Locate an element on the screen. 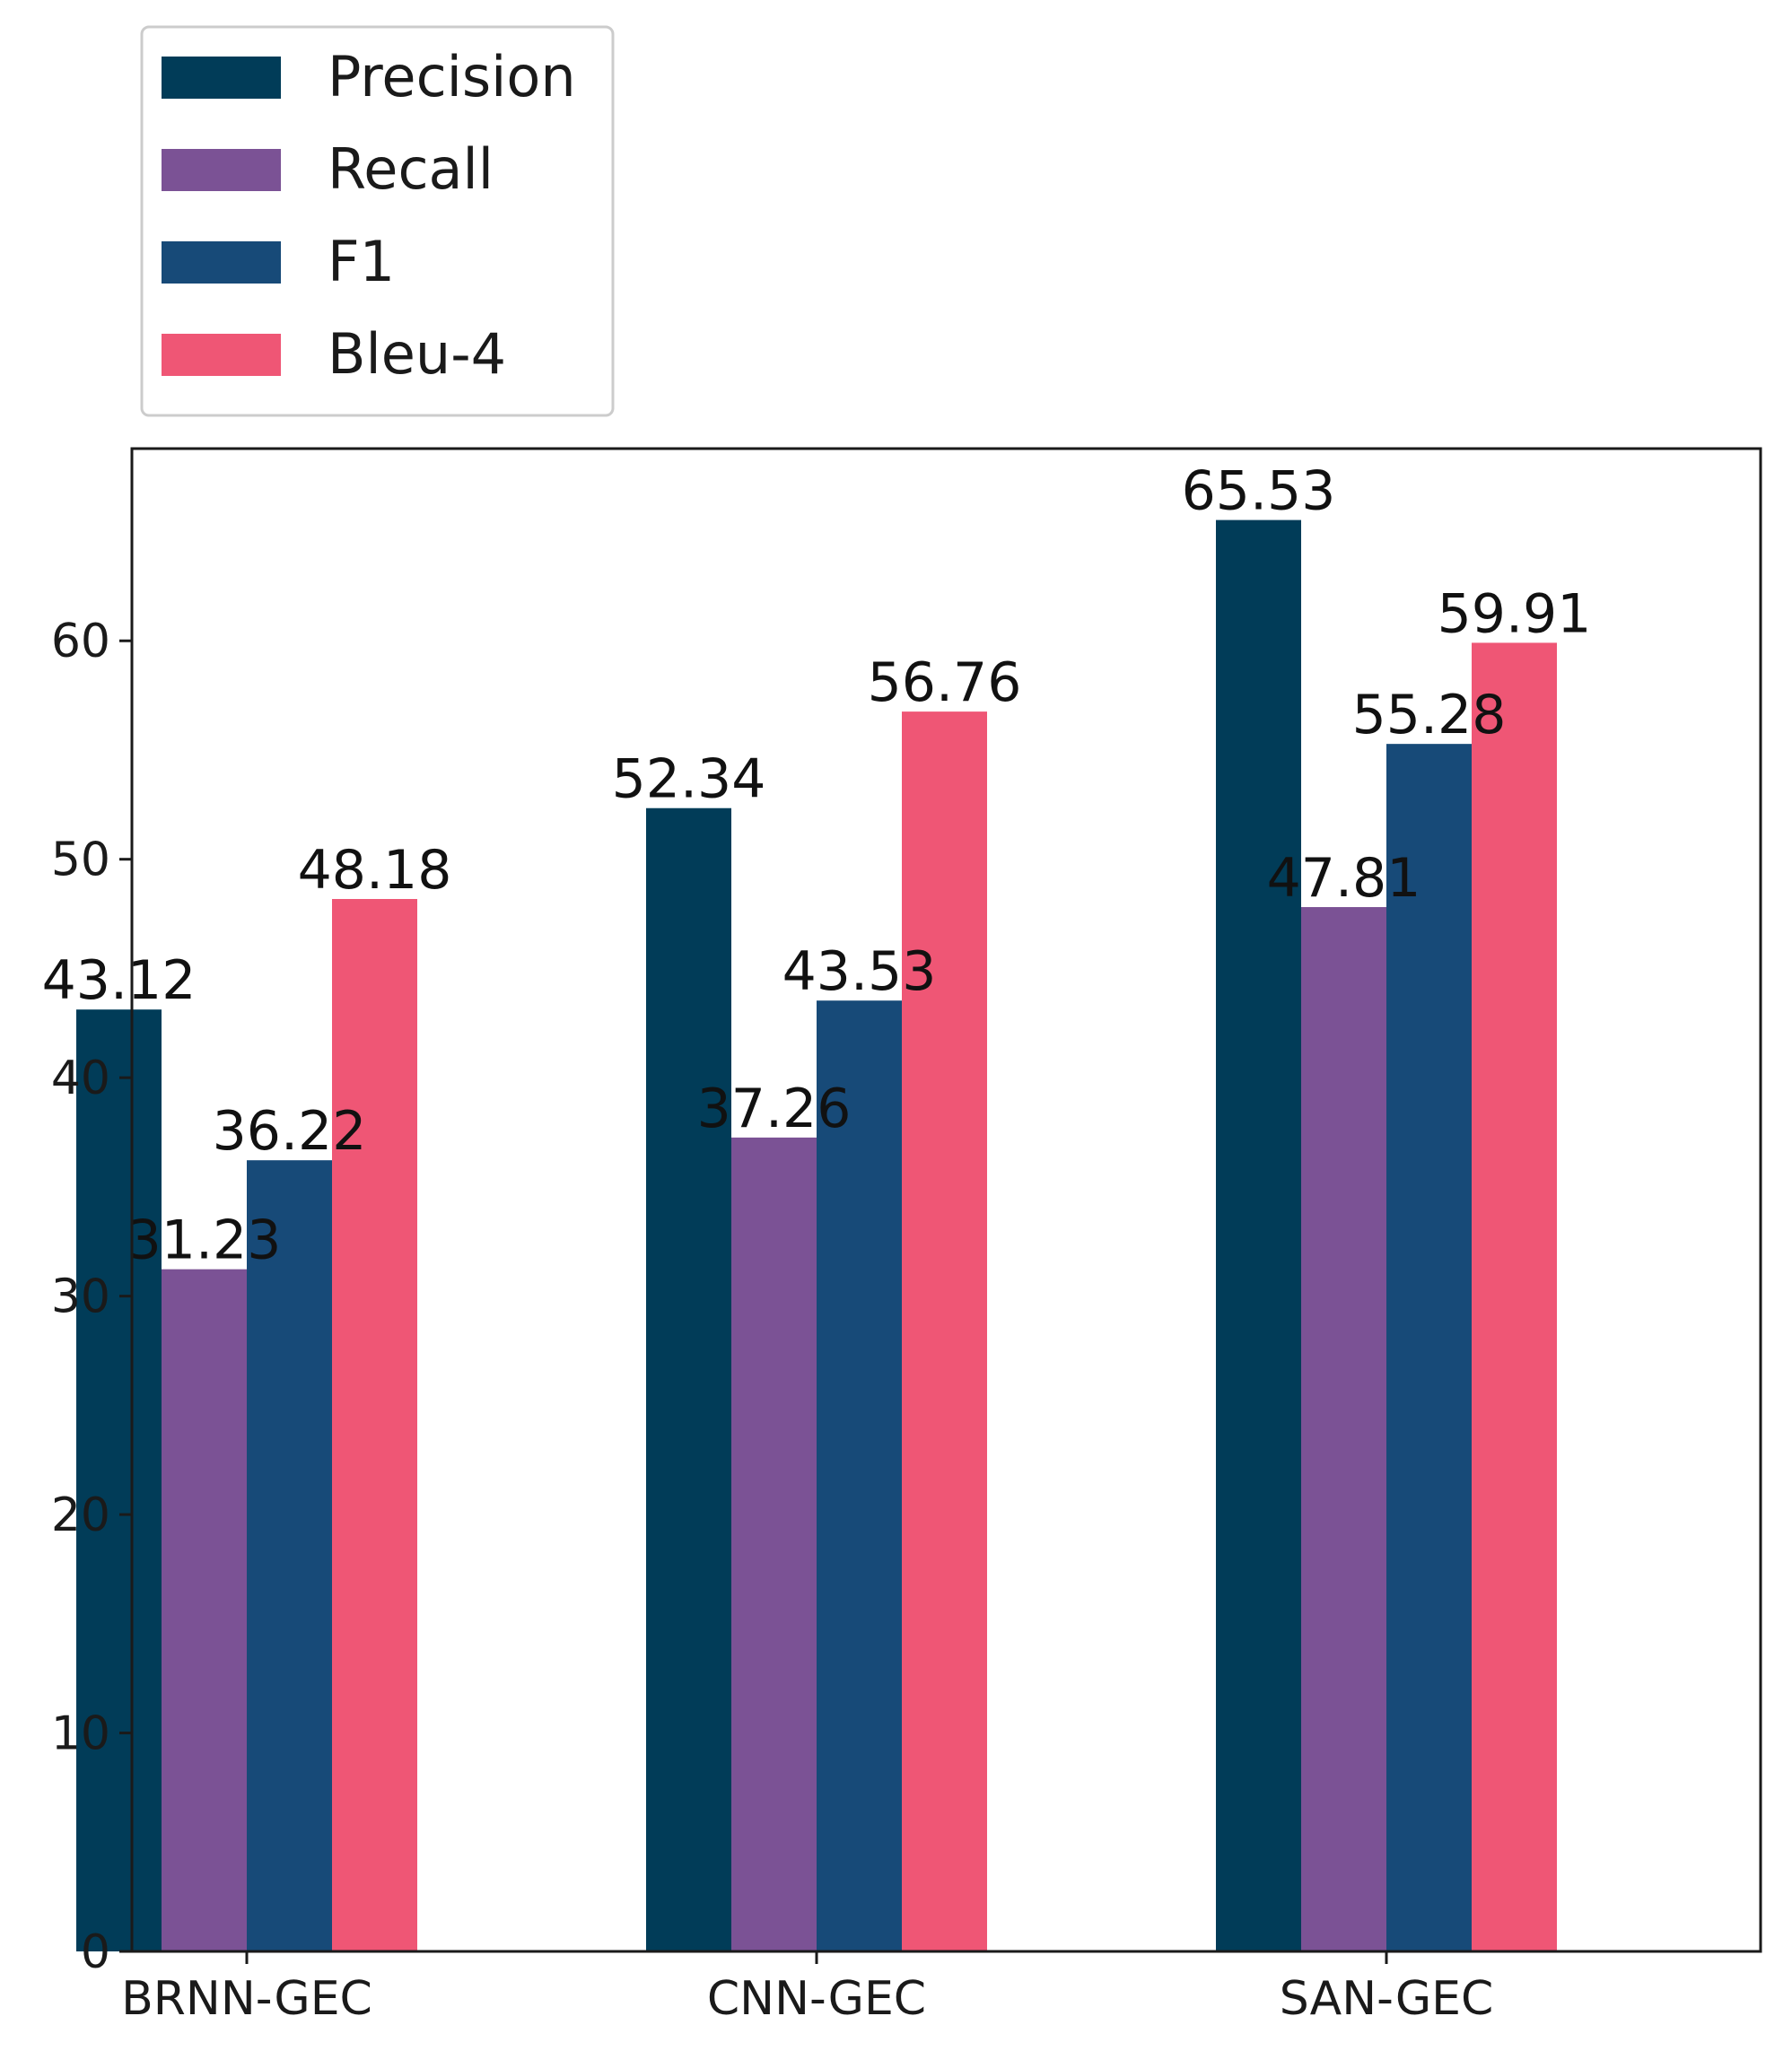 The height and width of the screenshot is (2051, 1792). legend-swatch-precision is located at coordinates (221, 78).